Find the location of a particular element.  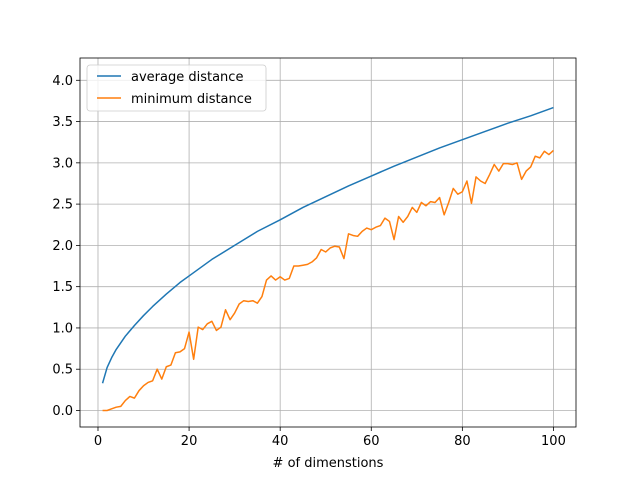

y-tick-label: 1.0 is located at coordinates (62, 328).